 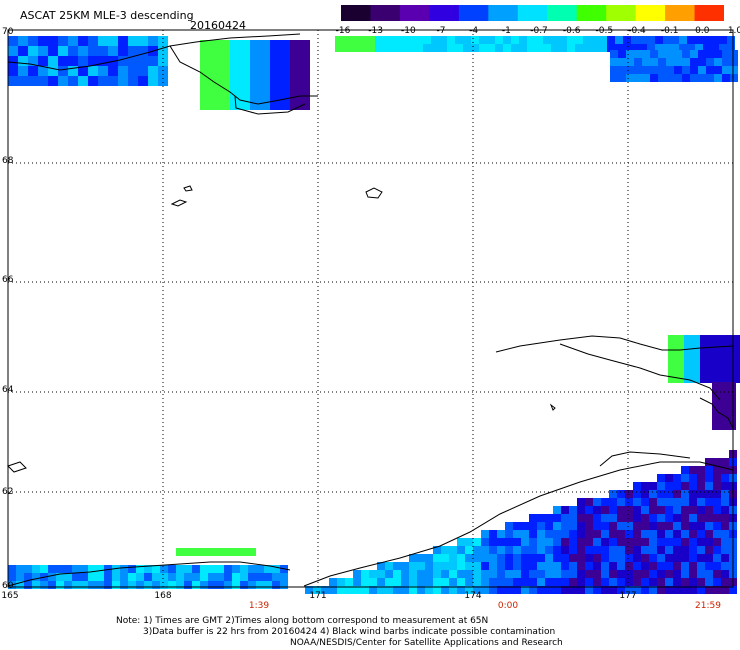 What do you see at coordinates (8, 390) in the screenshot?
I see `lat-label-64: 64` at bounding box center [8, 390].